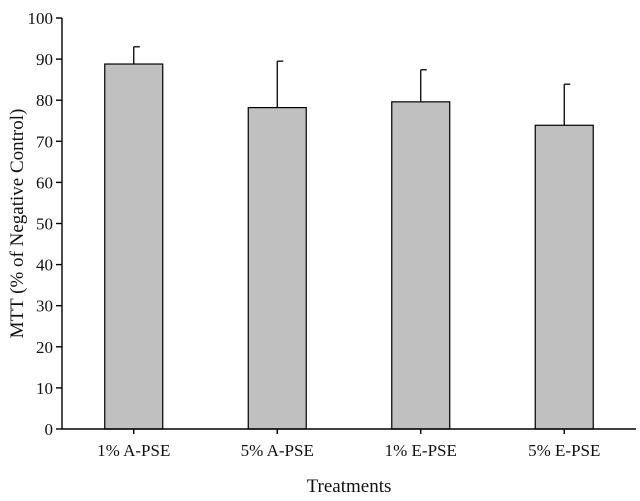 The height and width of the screenshot is (501, 640). I want to click on y-tick-label: 100, so click(41, 18).